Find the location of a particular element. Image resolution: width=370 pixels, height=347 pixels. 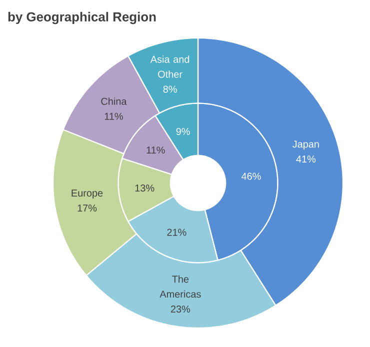

data-label: 17% is located at coordinates (87, 208).